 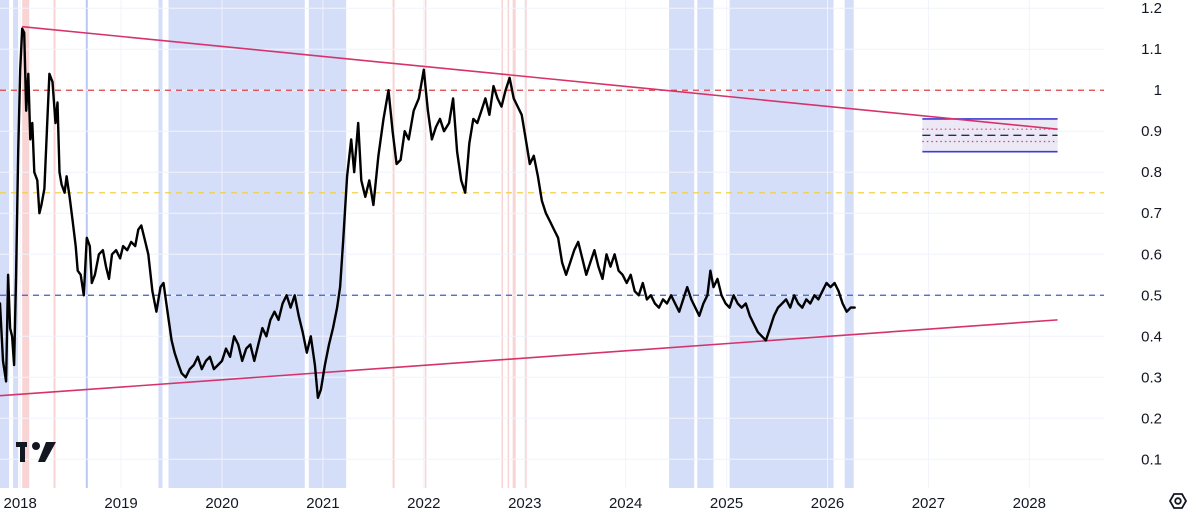 What do you see at coordinates (625, 503) in the screenshot?
I see `x-tick-label-6: 2024` at bounding box center [625, 503].